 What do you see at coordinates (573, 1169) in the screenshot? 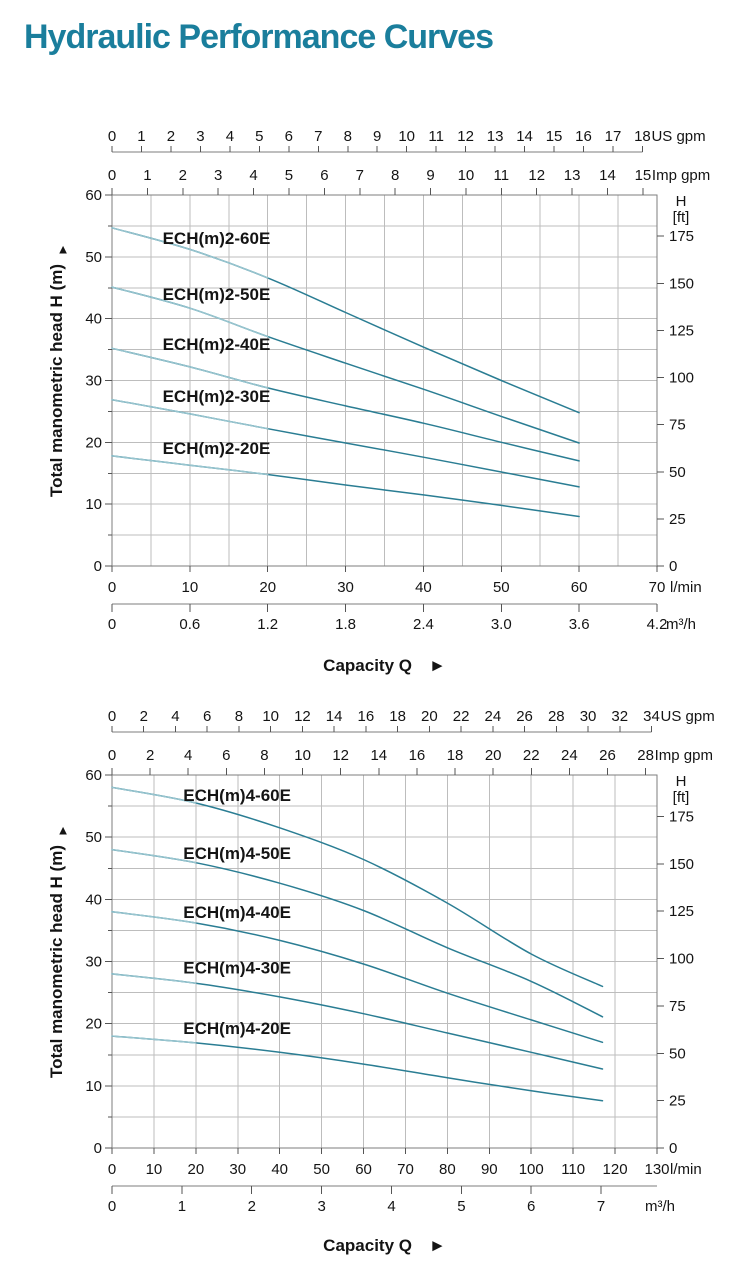
I see `axis-tick-label: 110` at bounding box center [573, 1169].